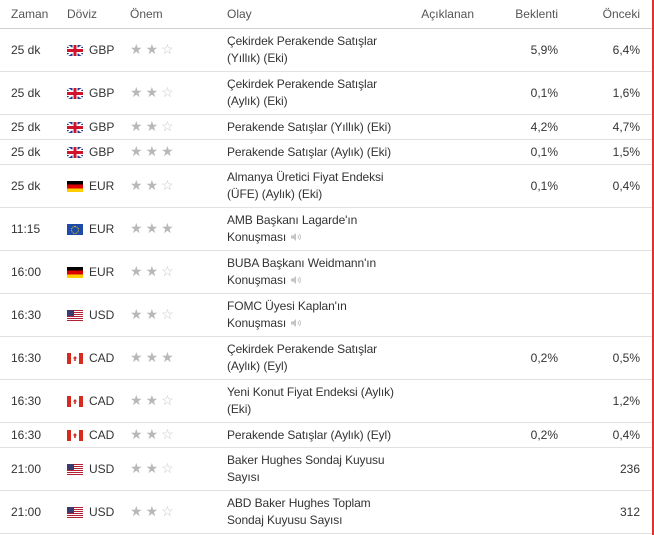  I want to click on event-name-line1: Çekirdek Perakende Satışlar, so click(302, 84).